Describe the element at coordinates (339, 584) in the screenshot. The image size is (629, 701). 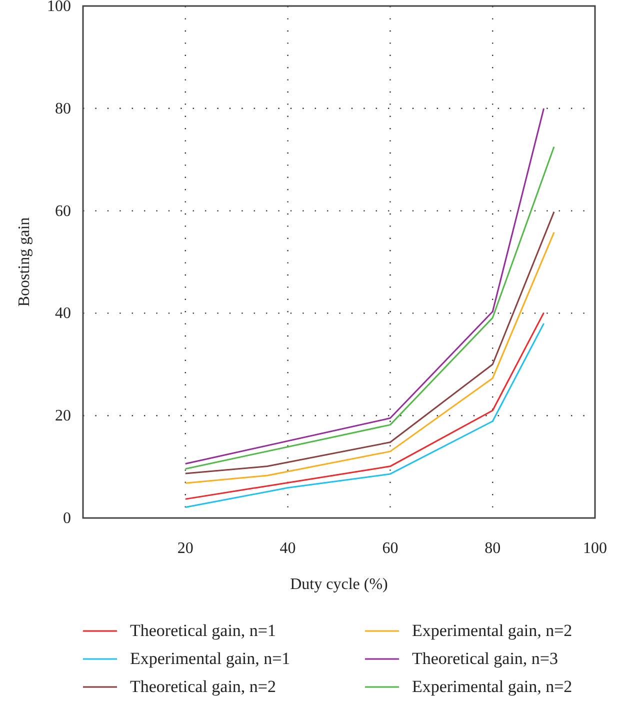
I see `x-axis-title: Duty cycle (%)` at that location.